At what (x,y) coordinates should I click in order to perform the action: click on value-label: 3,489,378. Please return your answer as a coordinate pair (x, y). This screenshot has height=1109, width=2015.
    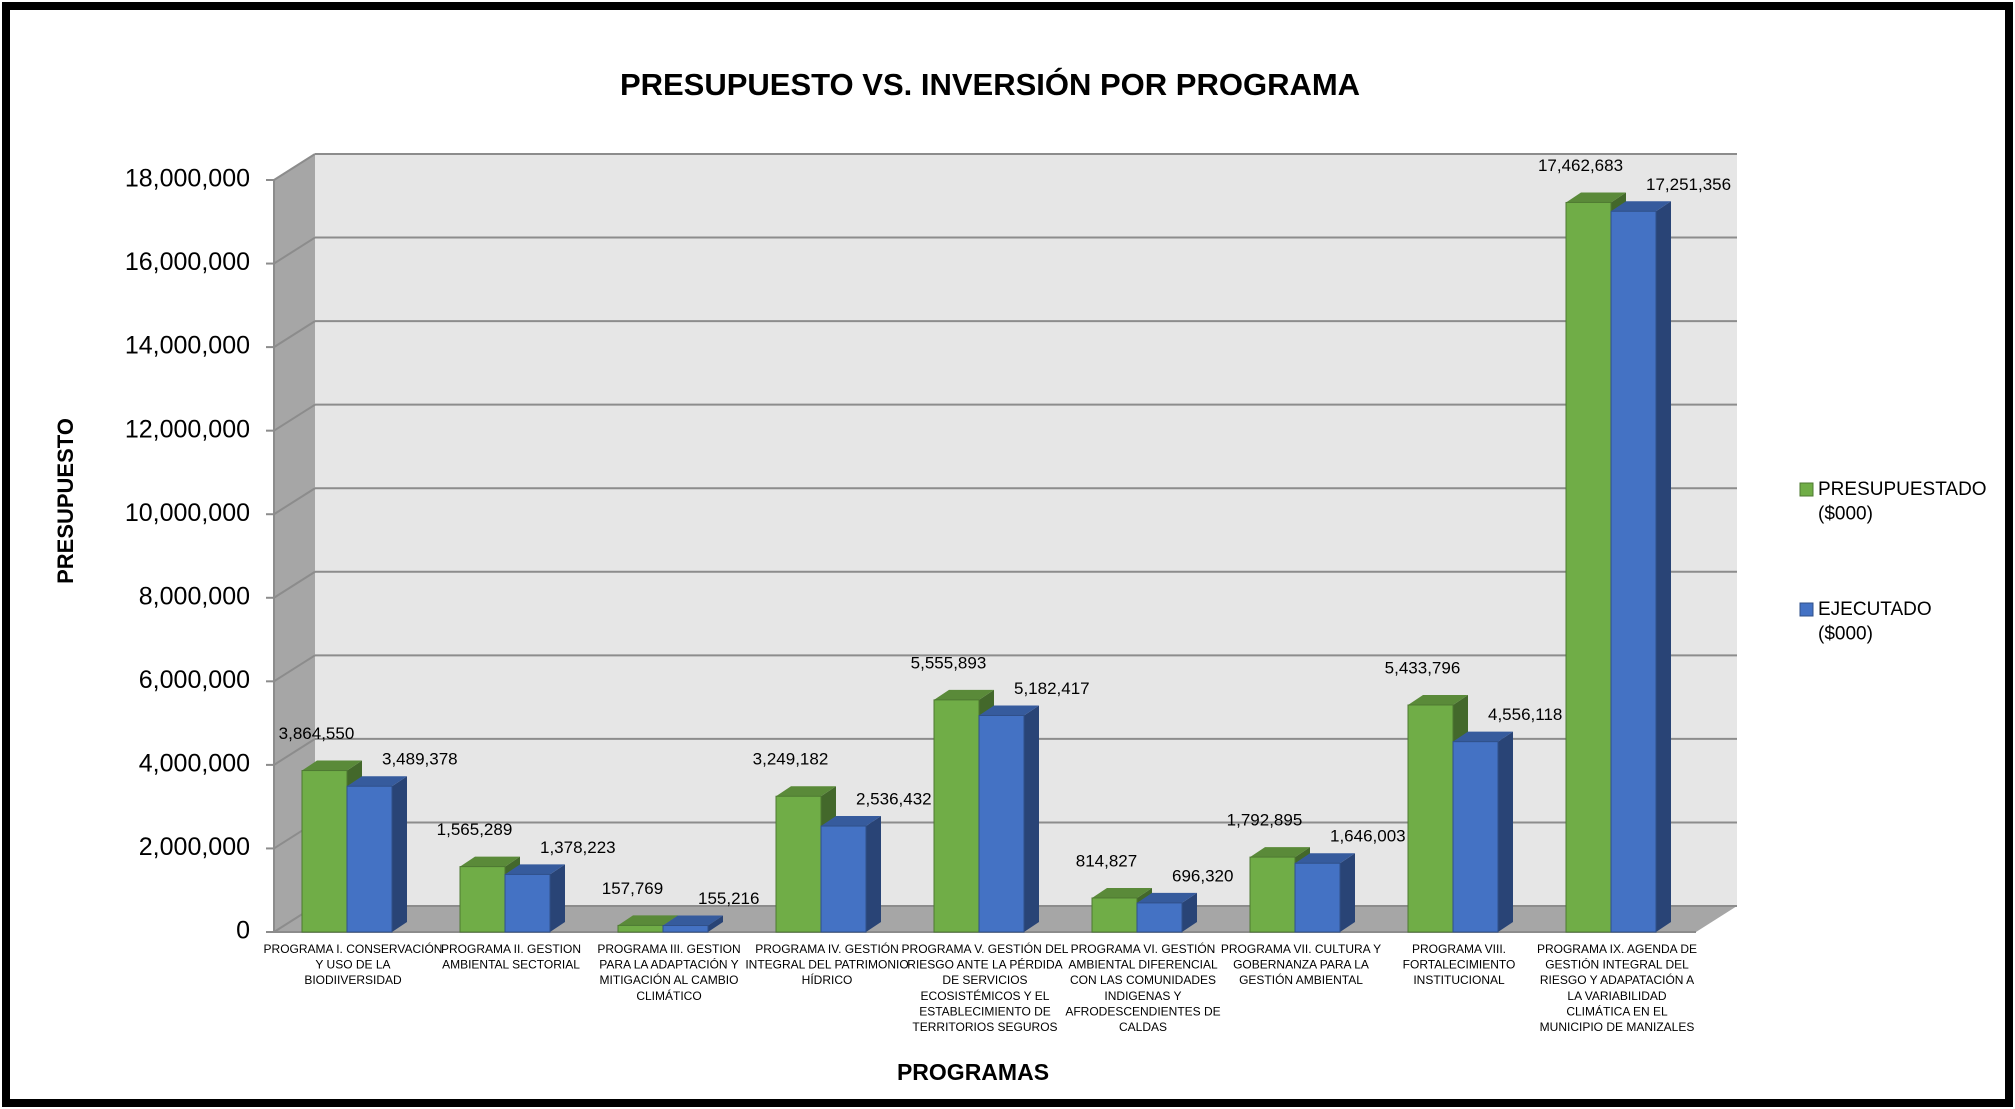
    Looking at the image, I should click on (420, 759).